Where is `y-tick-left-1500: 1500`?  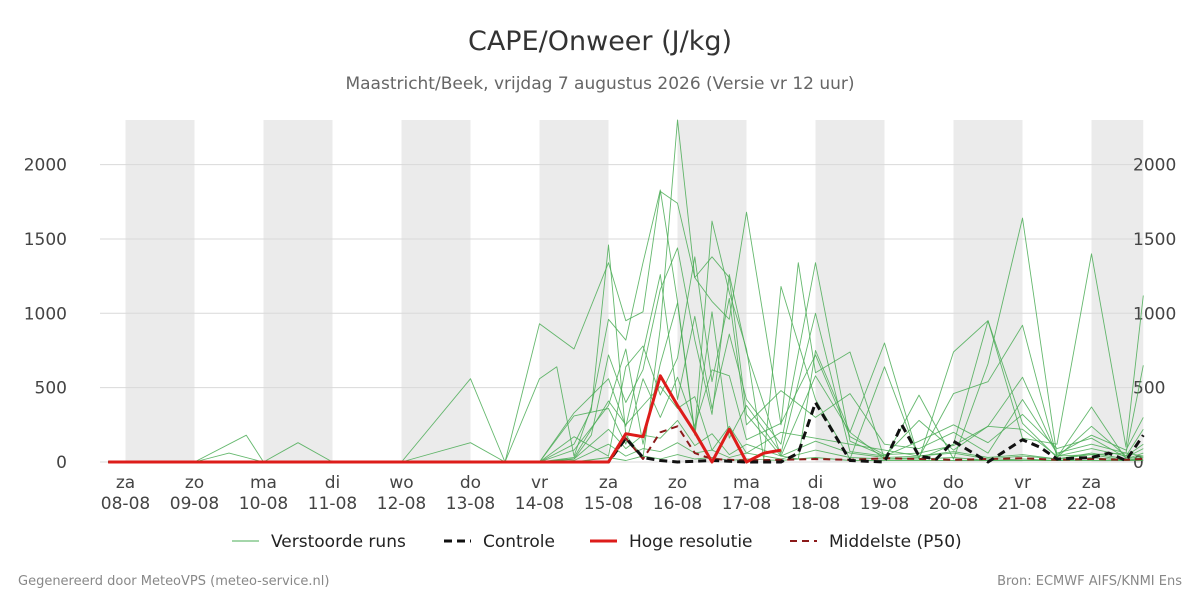
y-tick-left-1500: 1500 is located at coordinates (45, 240).